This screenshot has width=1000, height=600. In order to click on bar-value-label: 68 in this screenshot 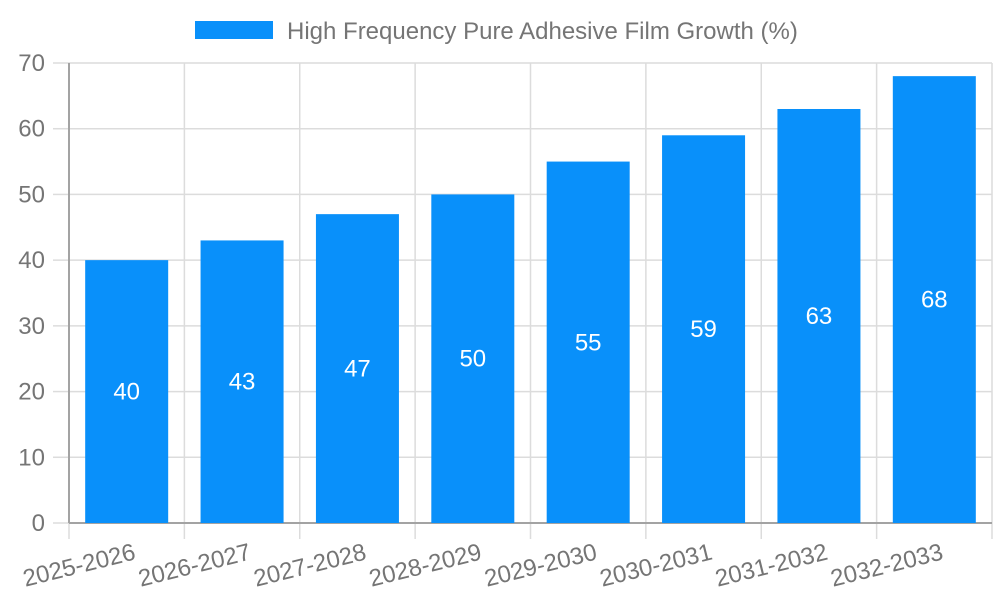, I will do `click(934, 300)`.